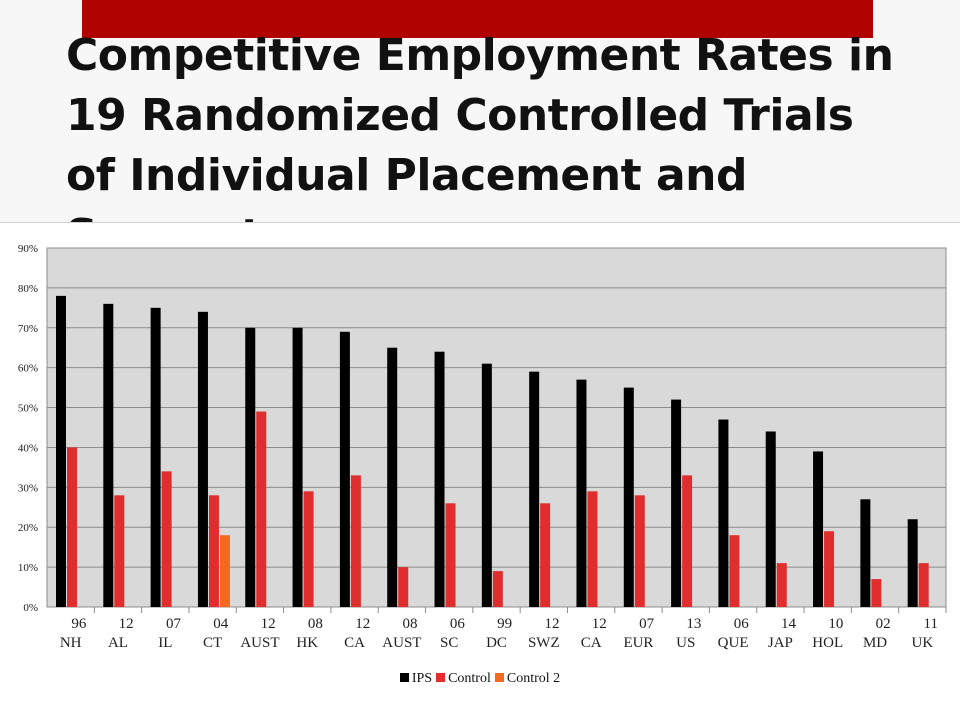  What do you see at coordinates (469, 678) in the screenshot?
I see `legend-label: Control` at bounding box center [469, 678].